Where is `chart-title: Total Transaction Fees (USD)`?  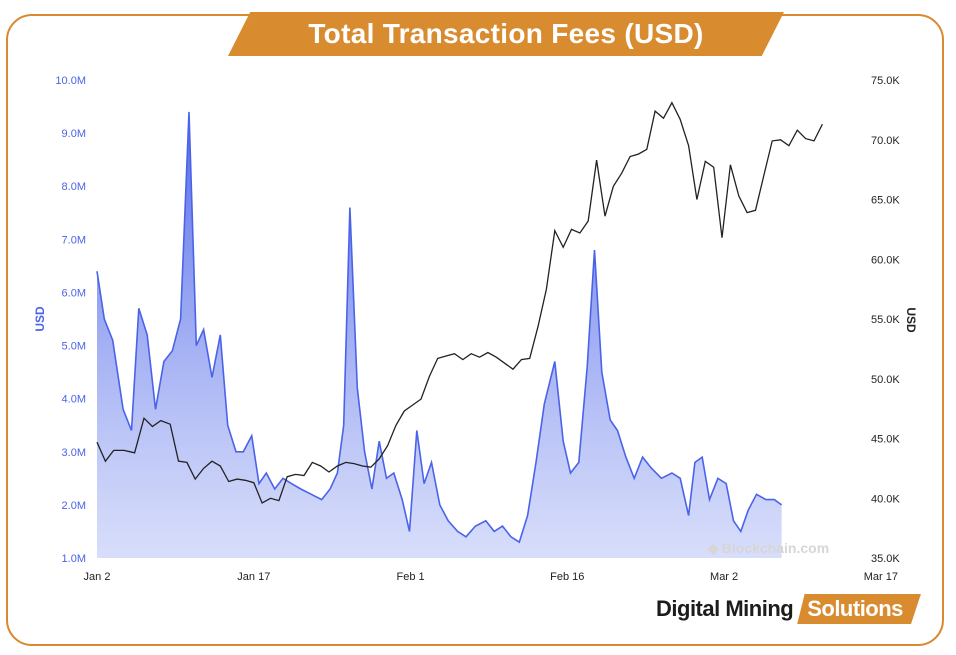
chart-title: Total Transaction Fees (USD) is located at coordinates (506, 33).